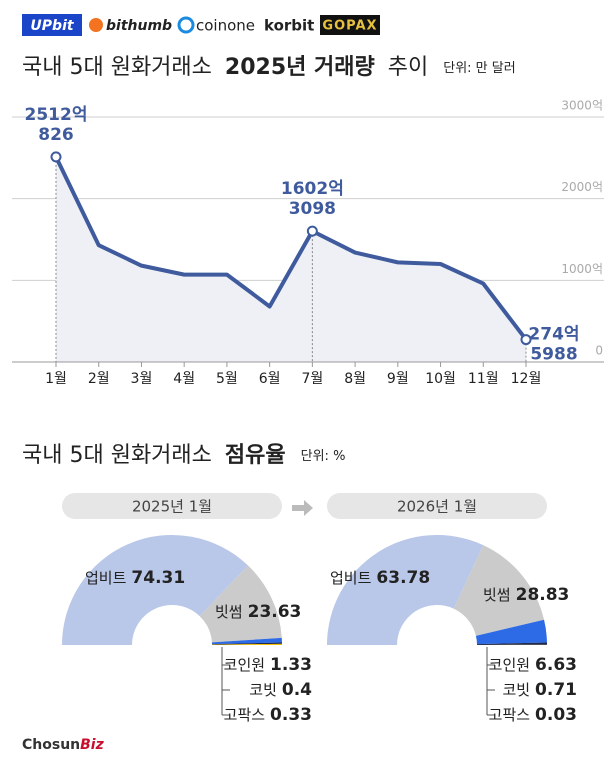  What do you see at coordinates (268, 665) in the screenshot?
I see `segment-label: 코인원 1.33` at bounding box center [268, 665].